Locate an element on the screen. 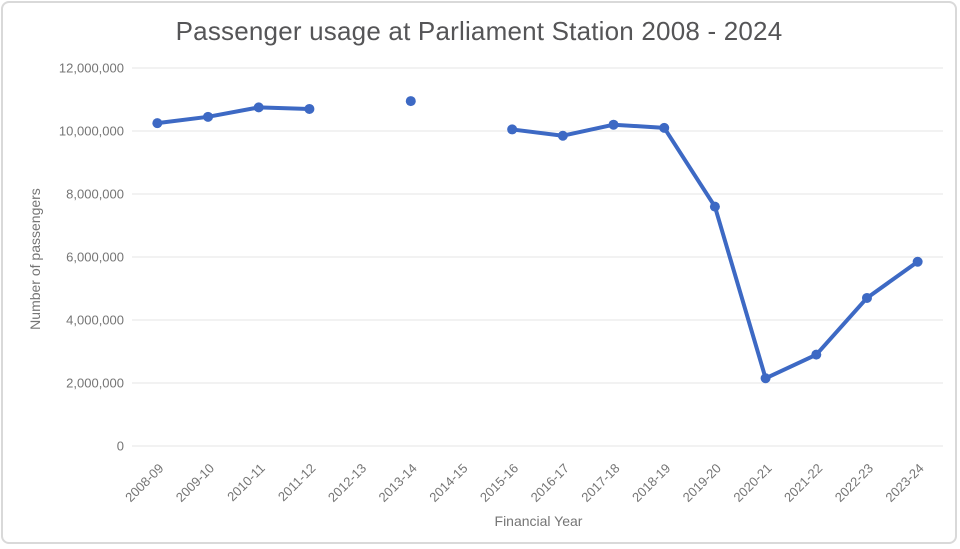  x-tick-label: 2009-10 is located at coordinates (195, 483).